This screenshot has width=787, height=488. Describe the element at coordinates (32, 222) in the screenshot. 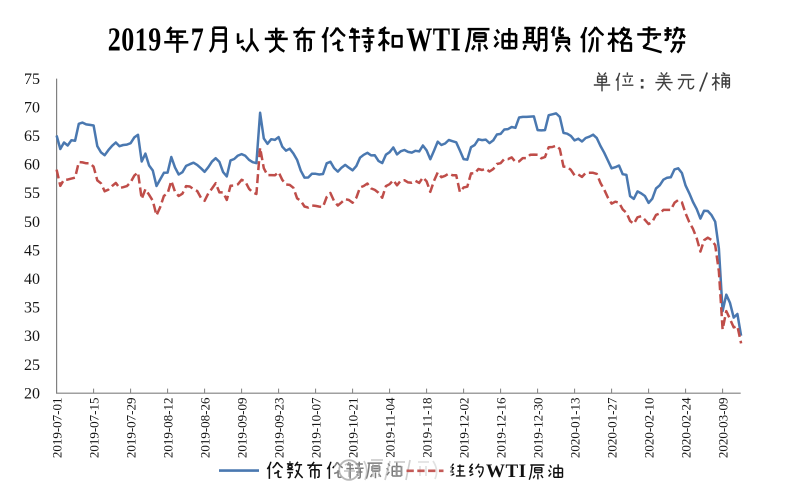

I see `svg-text: 50` at that location.